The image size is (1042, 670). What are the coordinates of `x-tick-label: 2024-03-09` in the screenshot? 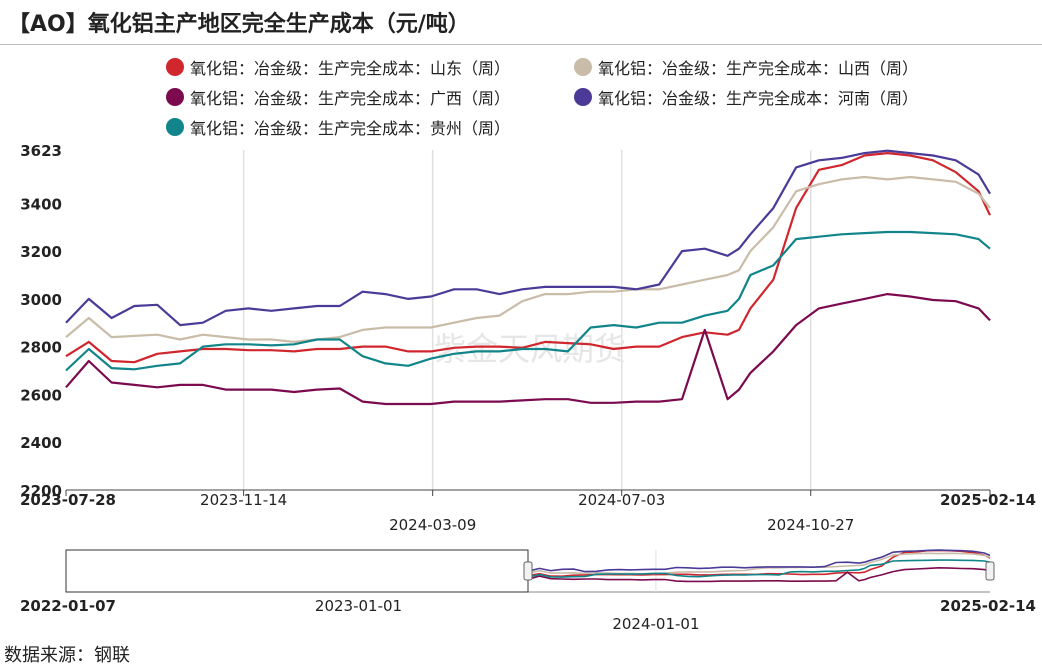 It's located at (432, 525).